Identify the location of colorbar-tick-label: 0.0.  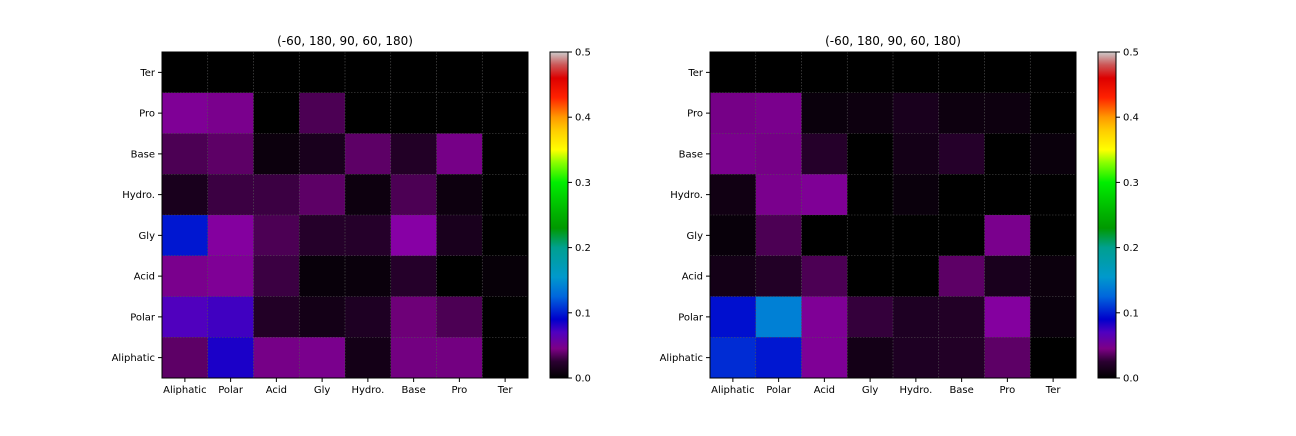
(1131, 379).